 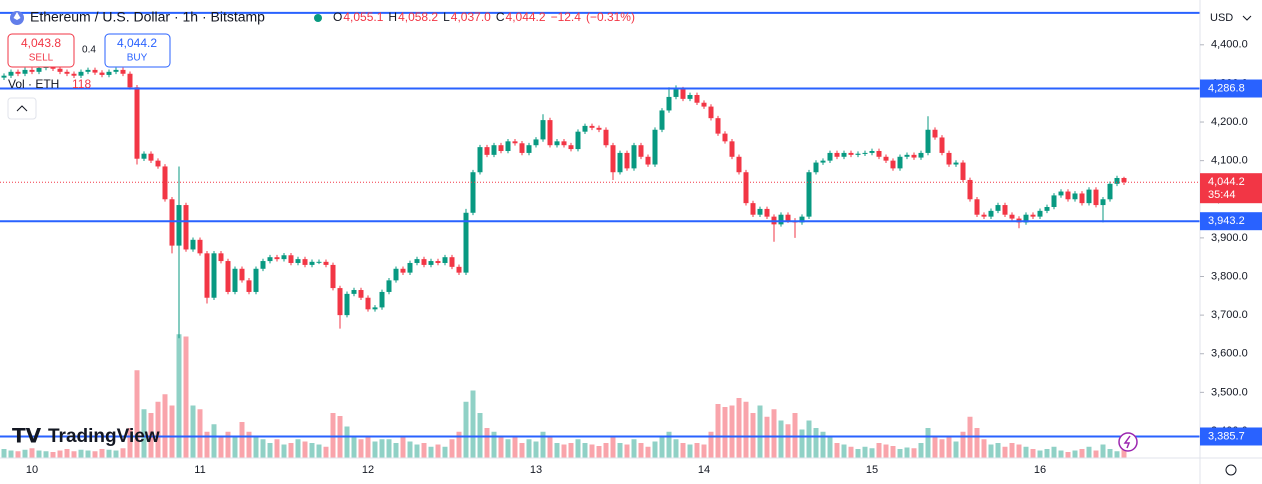 What do you see at coordinates (1226, 88) in the screenshot?
I see `level-label: 4,286.8` at bounding box center [1226, 88].